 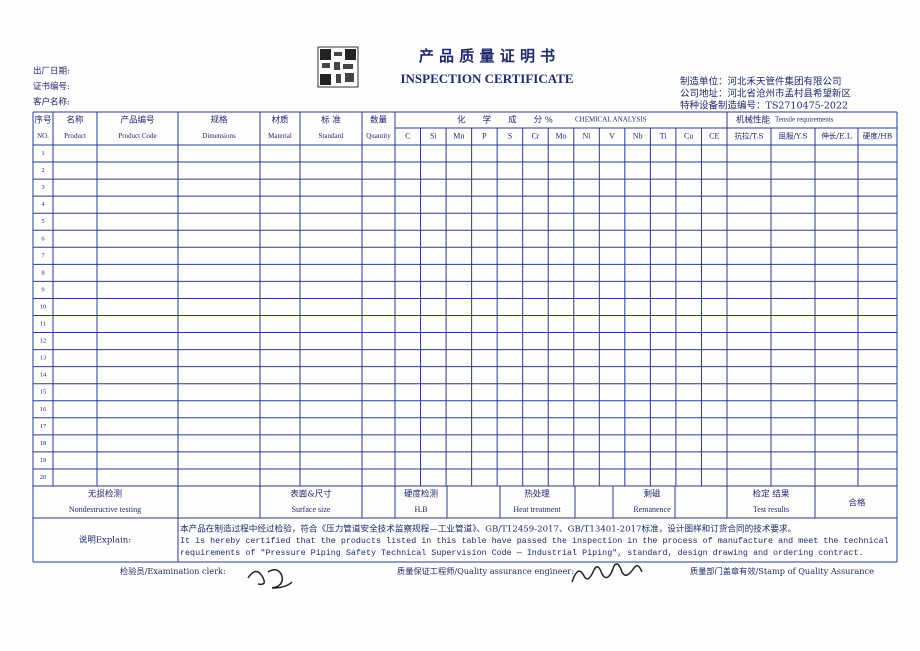 I want to click on field-label: 出厂日期:, so click(x=51, y=71).